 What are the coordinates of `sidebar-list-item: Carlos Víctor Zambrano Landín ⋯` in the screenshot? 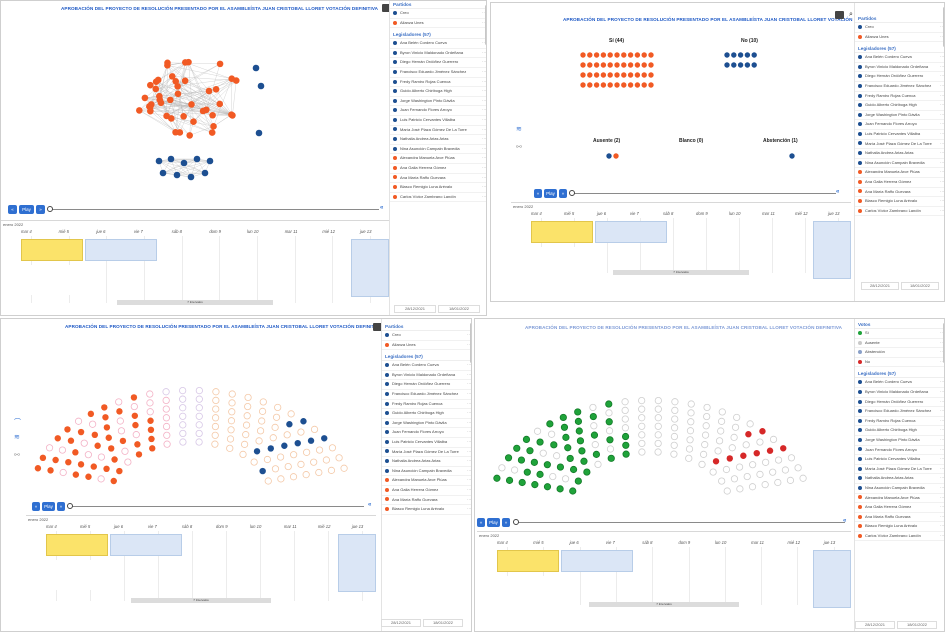 It's located at (899, 537).